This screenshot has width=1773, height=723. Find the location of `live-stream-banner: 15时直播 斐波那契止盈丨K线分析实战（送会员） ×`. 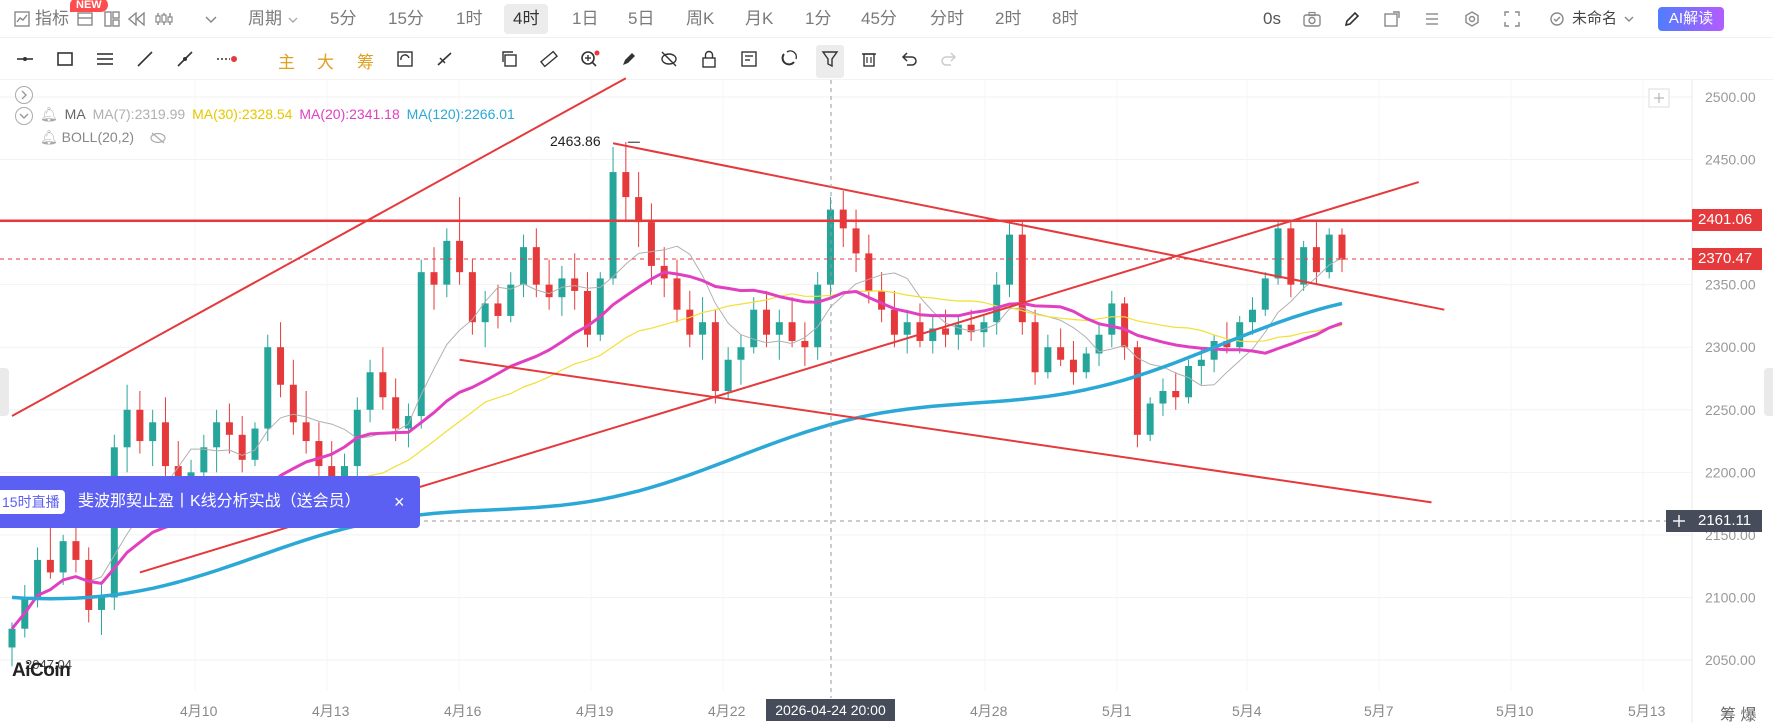

live-stream-banner: 15时直播 斐波那契止盈丨K线分析实战（送会员） × is located at coordinates (210, 502).